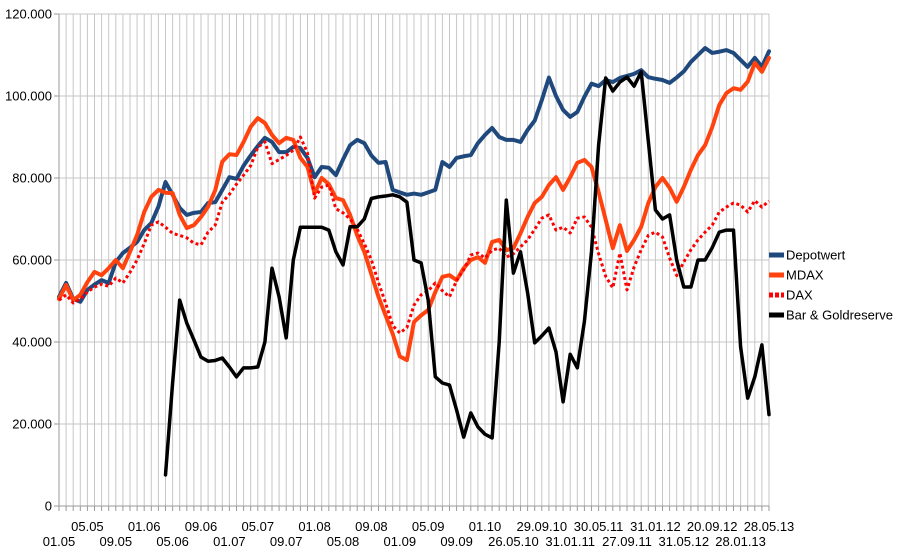  Describe the element at coordinates (428, 526) in the screenshot. I see `x-axis-label: 05.09` at that location.